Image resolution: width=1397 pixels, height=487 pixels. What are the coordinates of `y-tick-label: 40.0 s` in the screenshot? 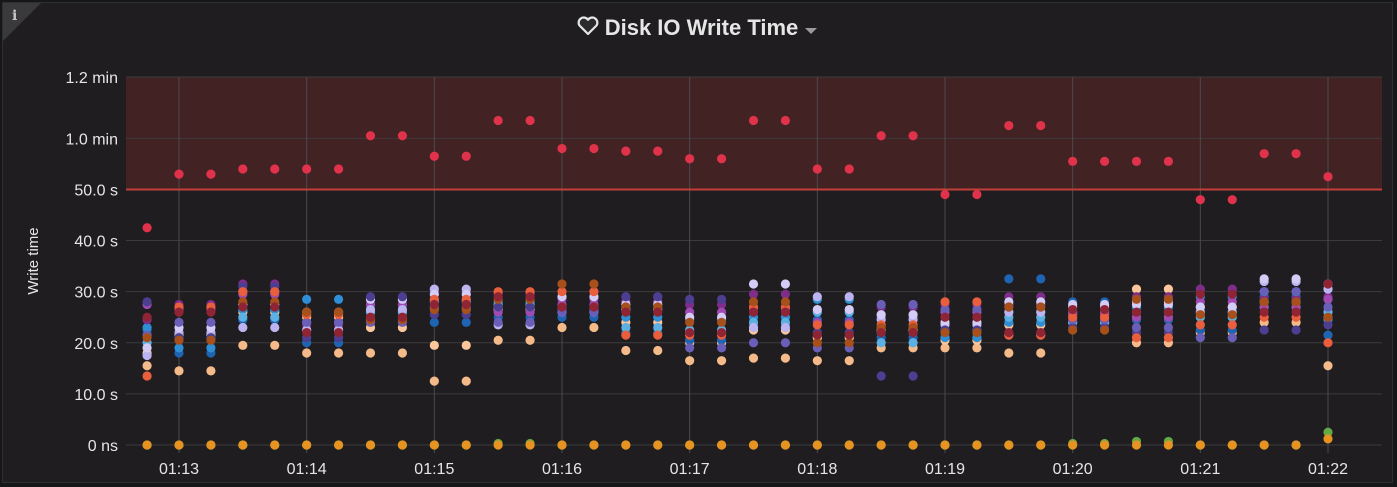 It's located at (96, 242).